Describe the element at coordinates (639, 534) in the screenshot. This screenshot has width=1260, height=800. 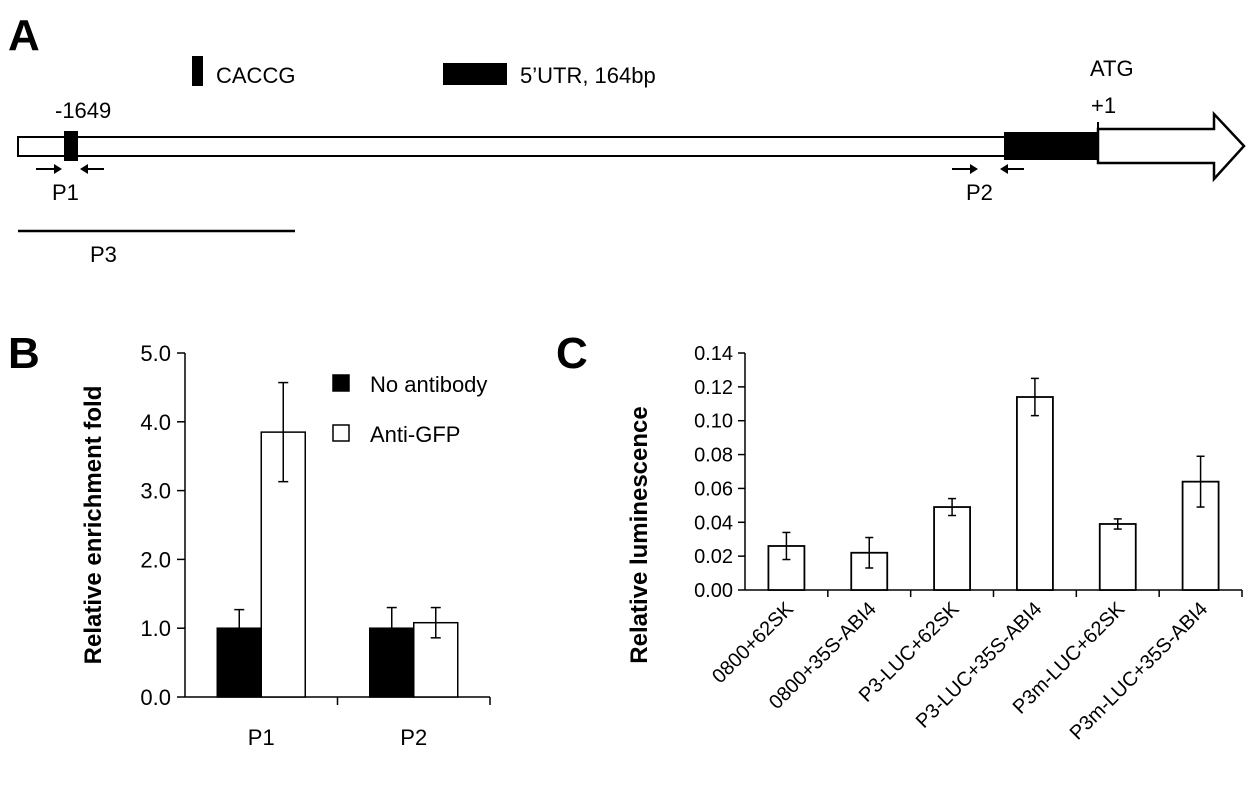
I see `y-axis-title: Relative luminescence` at that location.